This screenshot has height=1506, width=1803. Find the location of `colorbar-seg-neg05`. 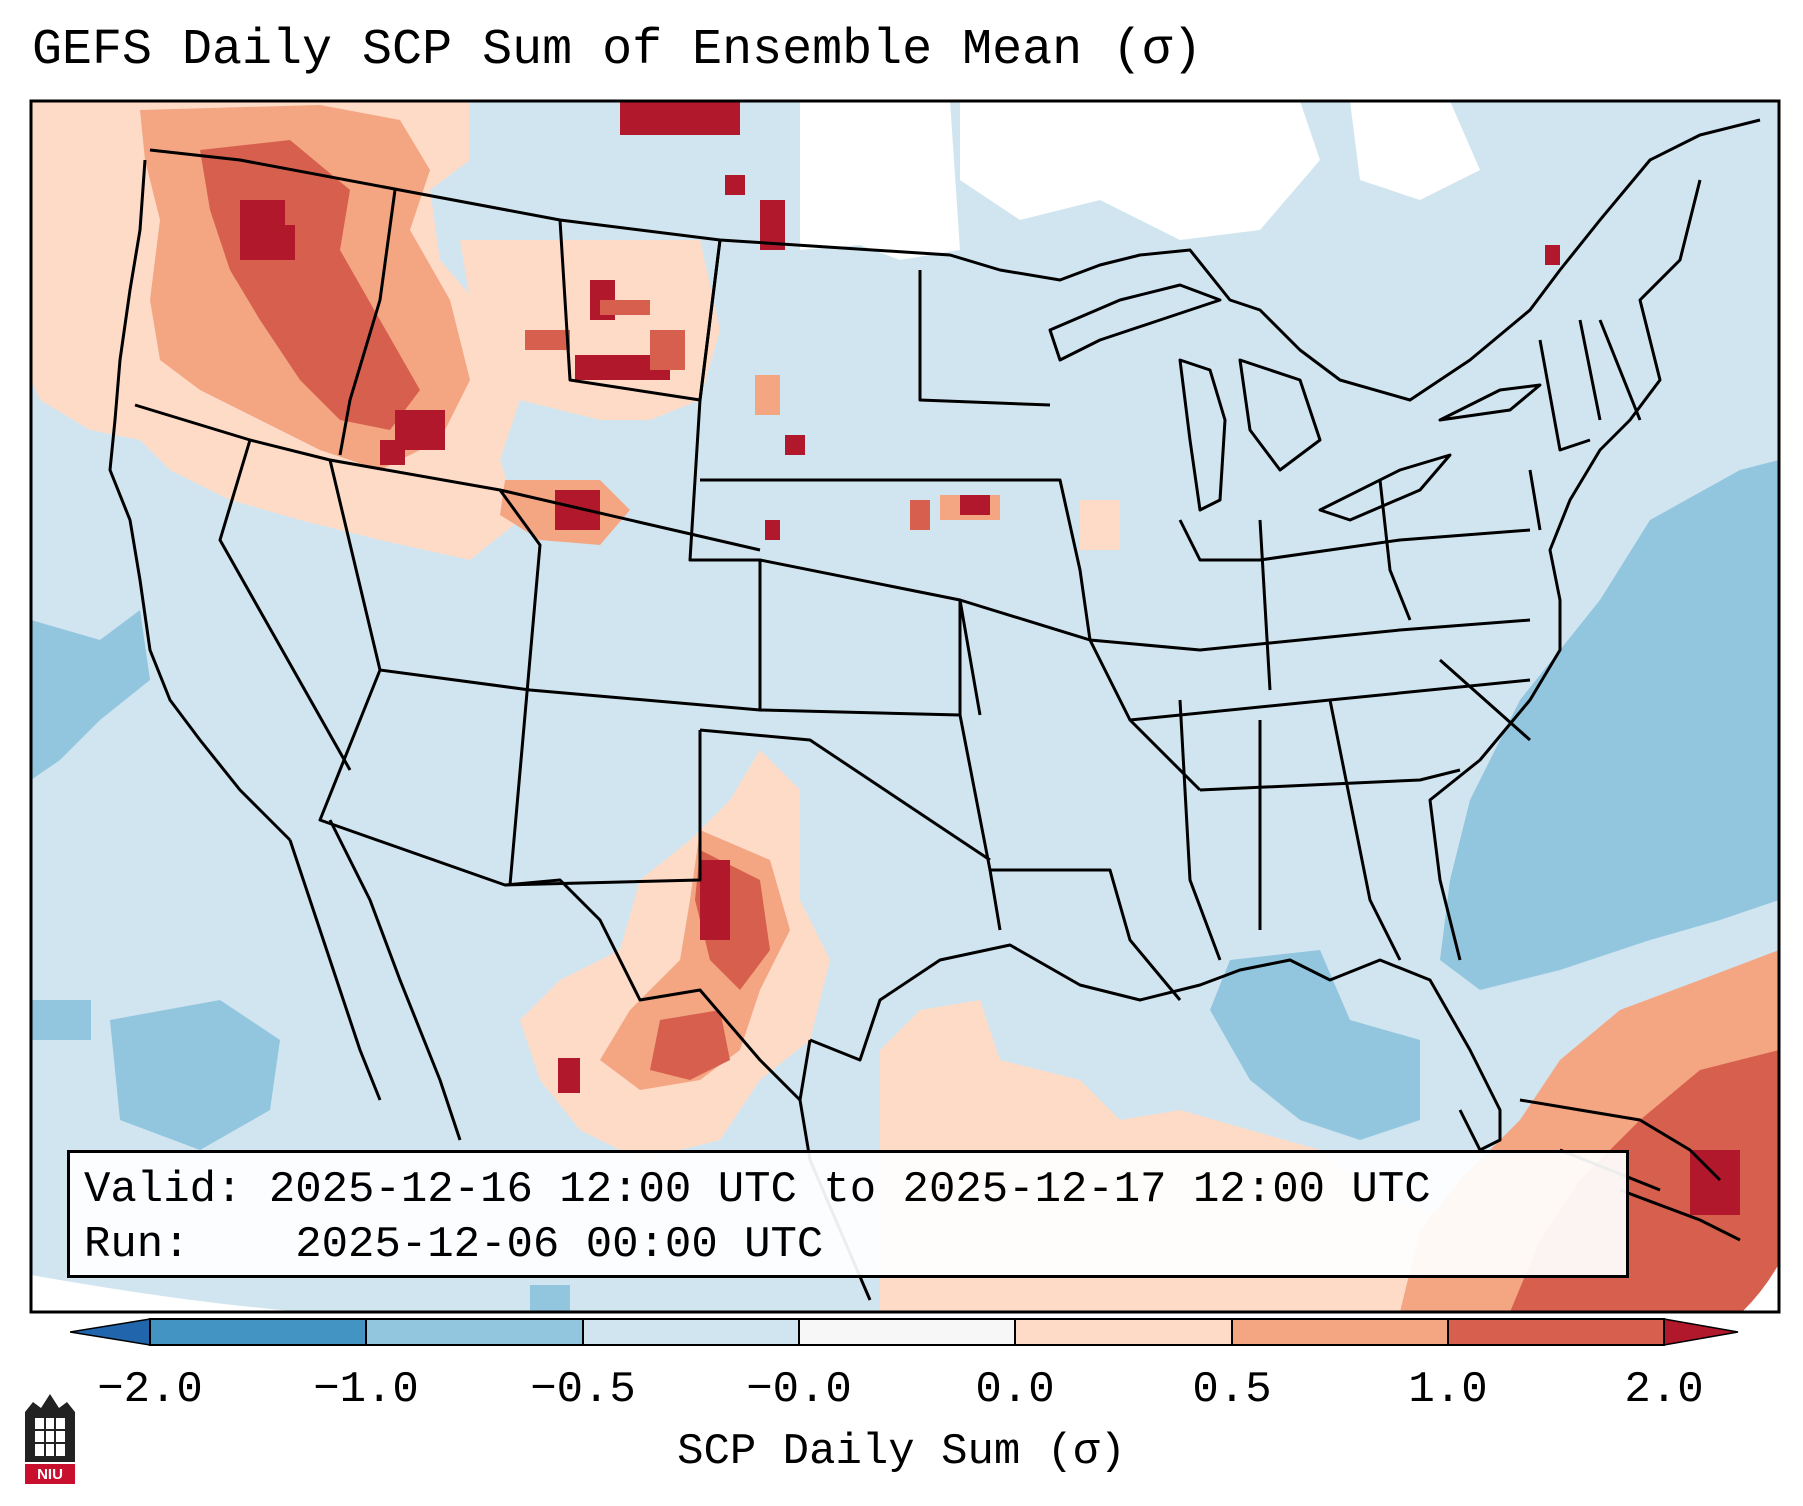

colorbar-seg-neg05 is located at coordinates (691, 1332).